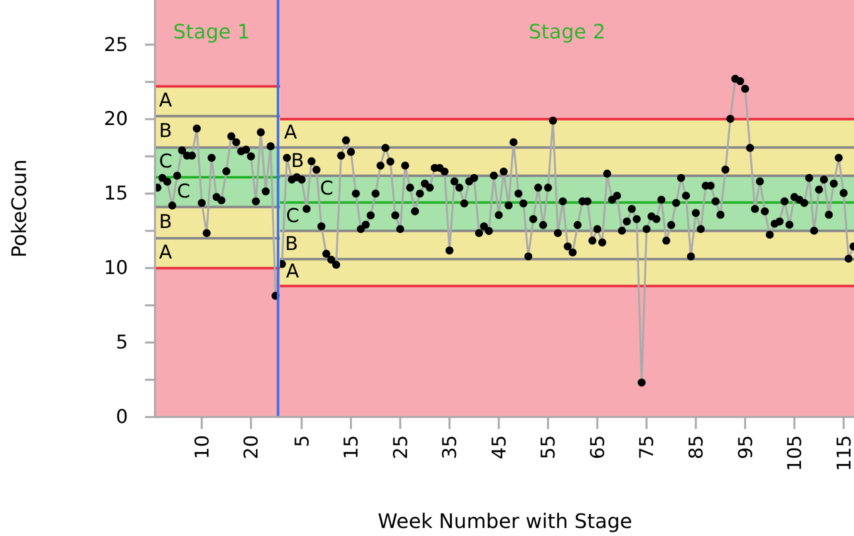  What do you see at coordinates (116, 193) in the screenshot?
I see `y-tick-label: 15` at bounding box center [116, 193].